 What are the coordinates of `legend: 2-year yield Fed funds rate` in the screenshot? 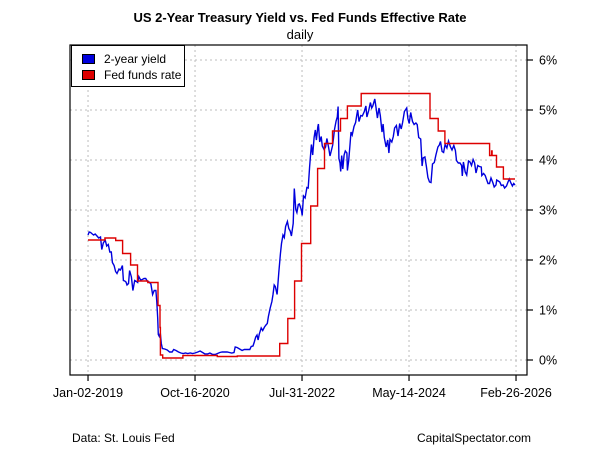 It's located at (128, 66).